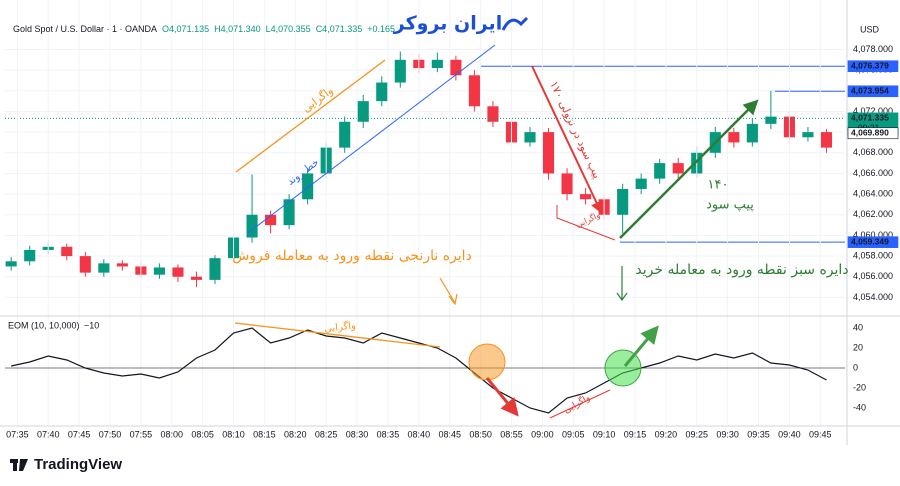 This screenshot has height=486, width=900. I want to click on x-tick-label: 09:35, so click(758, 434).